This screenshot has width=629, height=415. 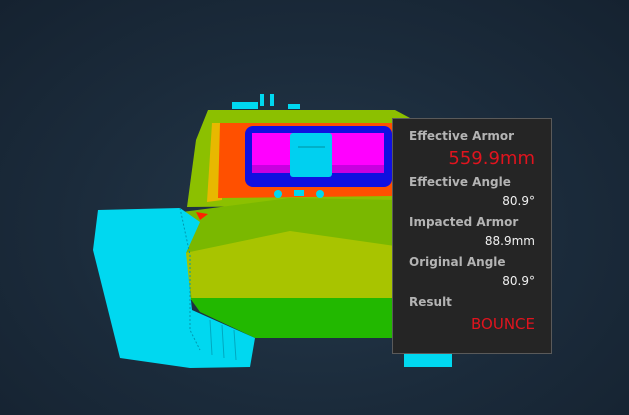 I want to click on impacted-armor-value: 88.9mm, so click(x=509, y=241).